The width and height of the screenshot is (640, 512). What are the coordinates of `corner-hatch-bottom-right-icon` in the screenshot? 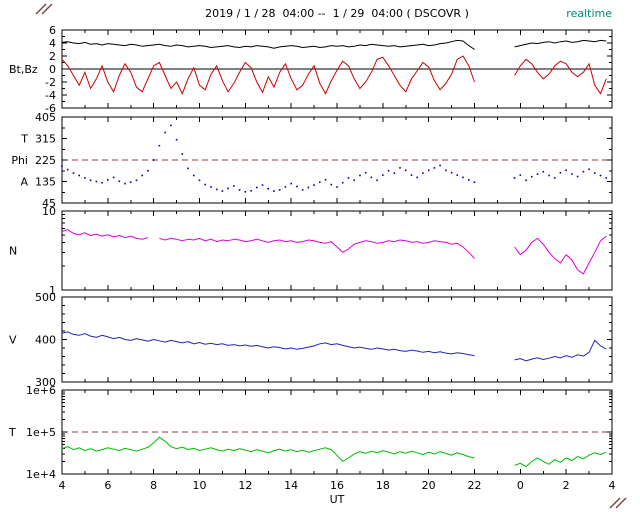 It's located at (618, 503).